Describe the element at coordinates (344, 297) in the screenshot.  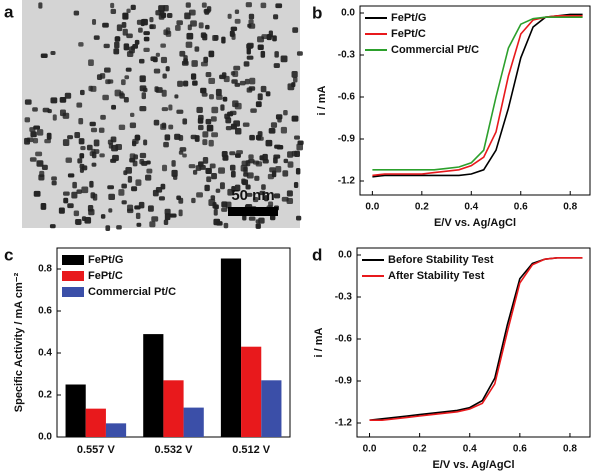
I see `y-tick-label: -0.3` at that location.